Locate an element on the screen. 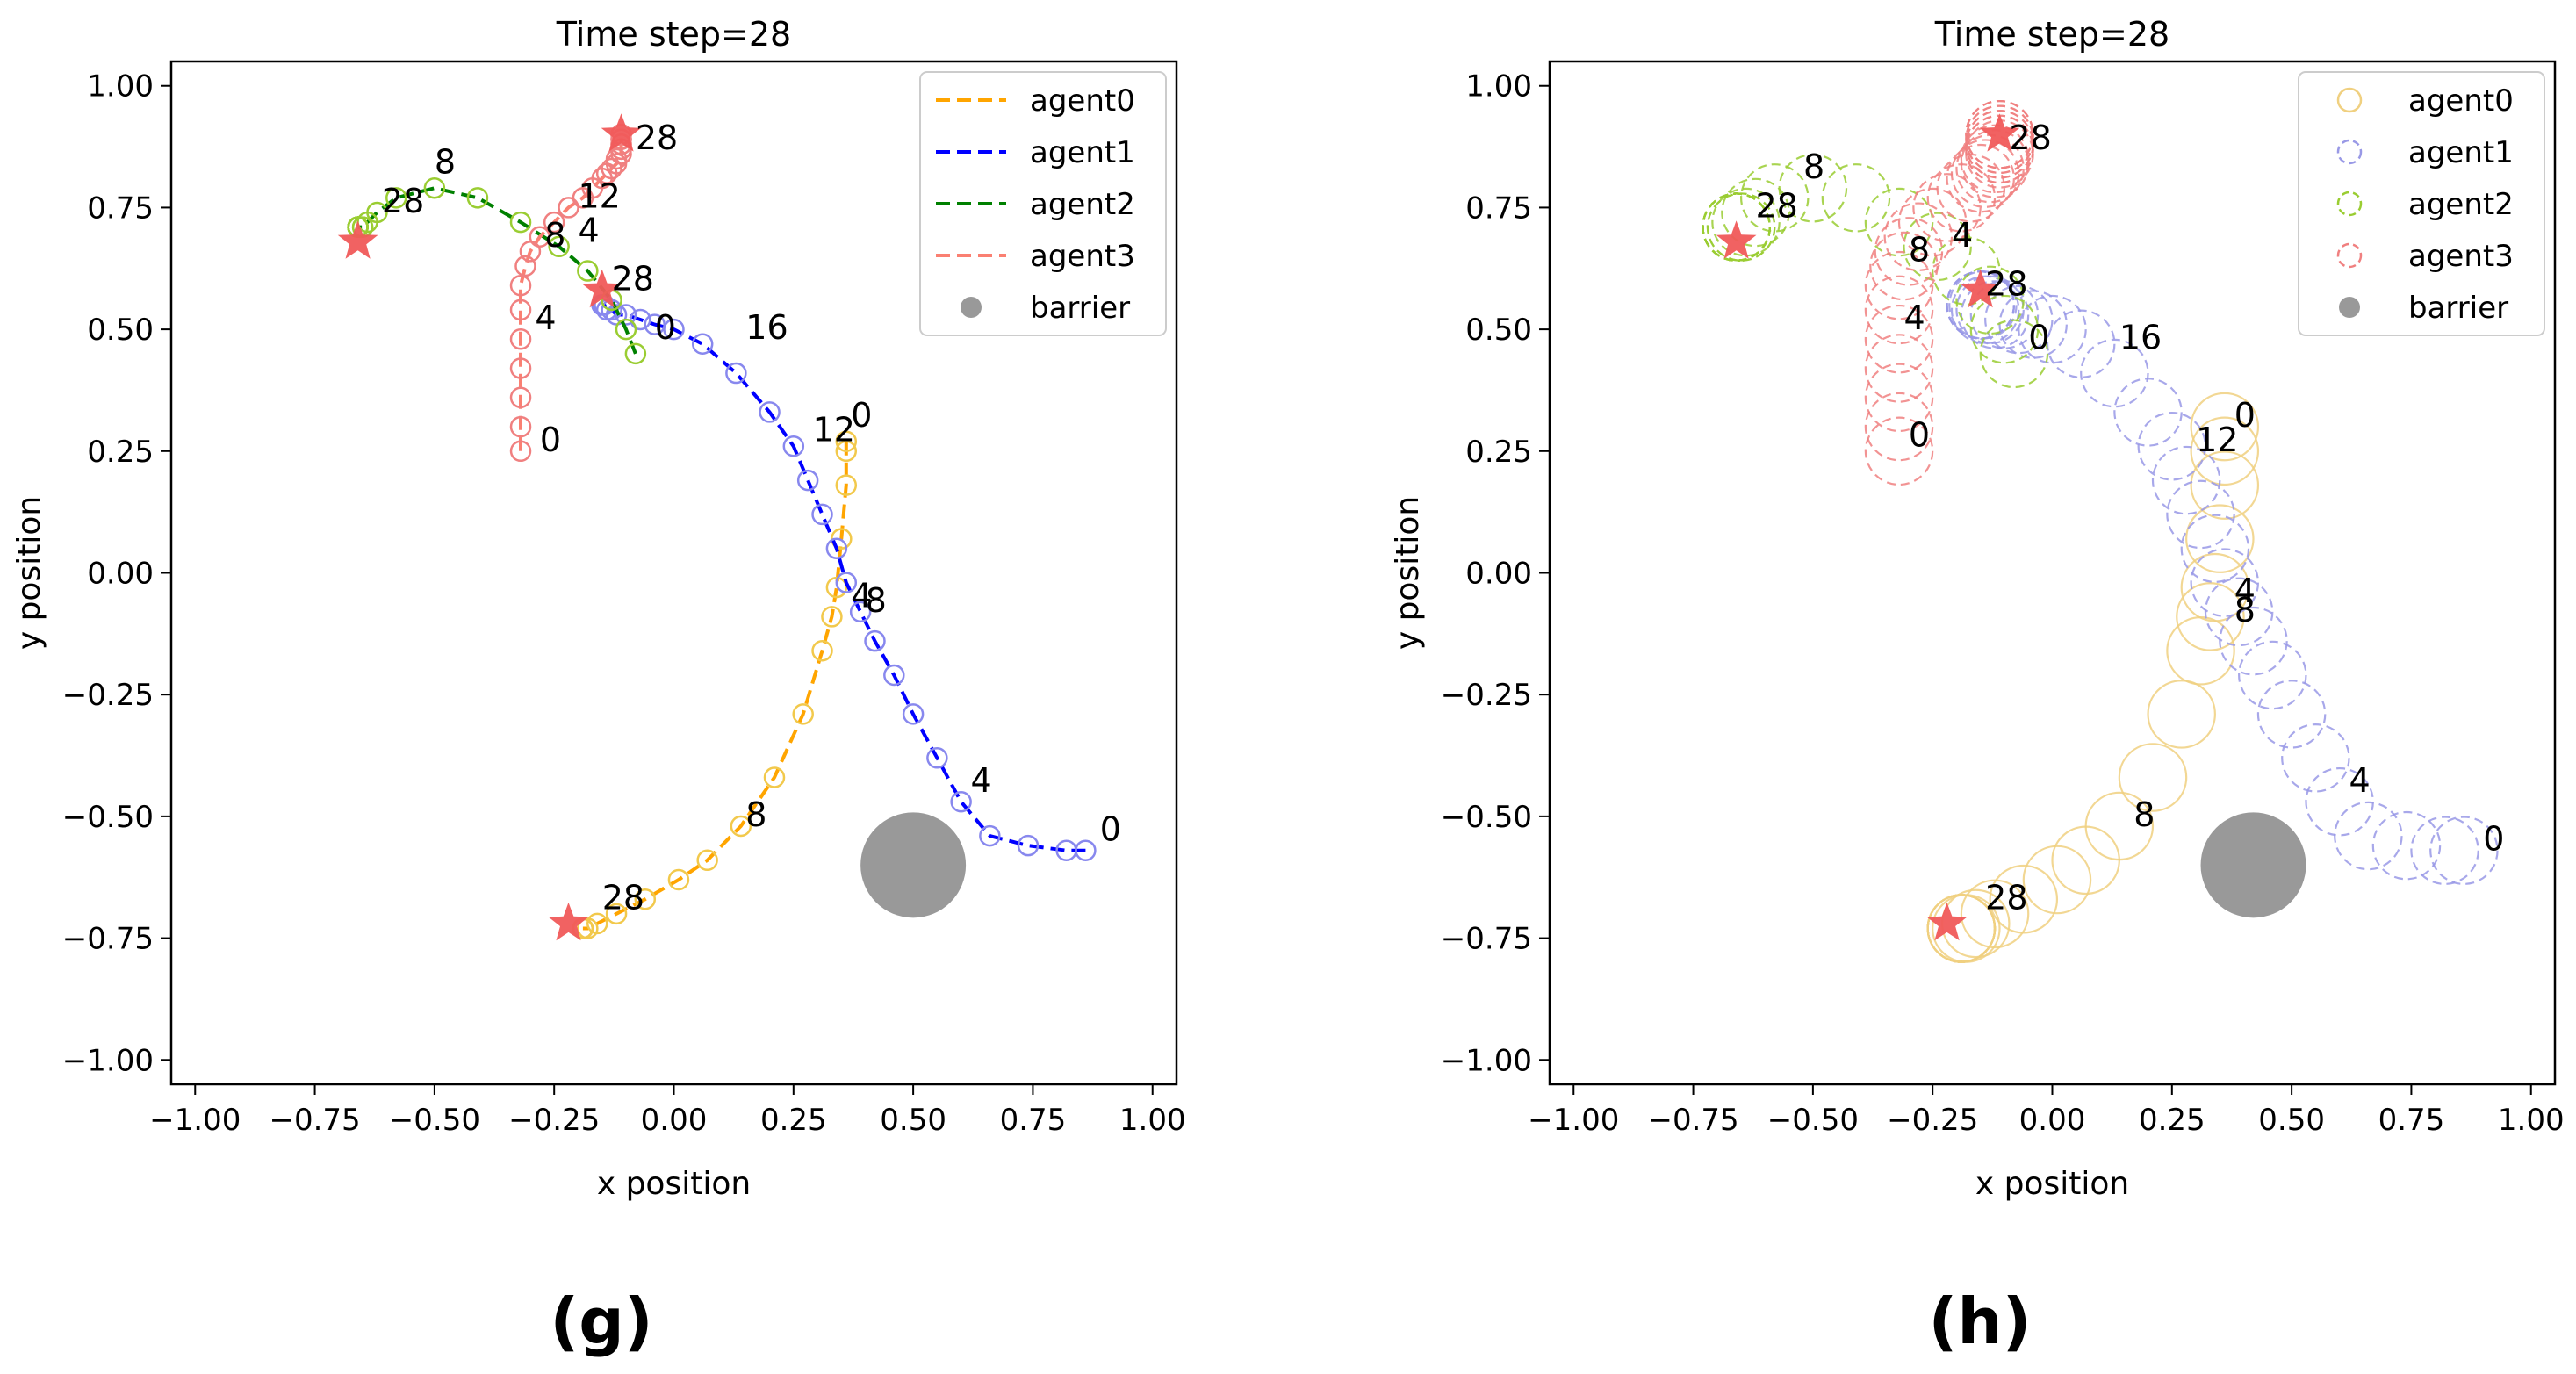 This screenshot has height=1374, width=2576. x-tick-label: 0.25 is located at coordinates (793, 1120).